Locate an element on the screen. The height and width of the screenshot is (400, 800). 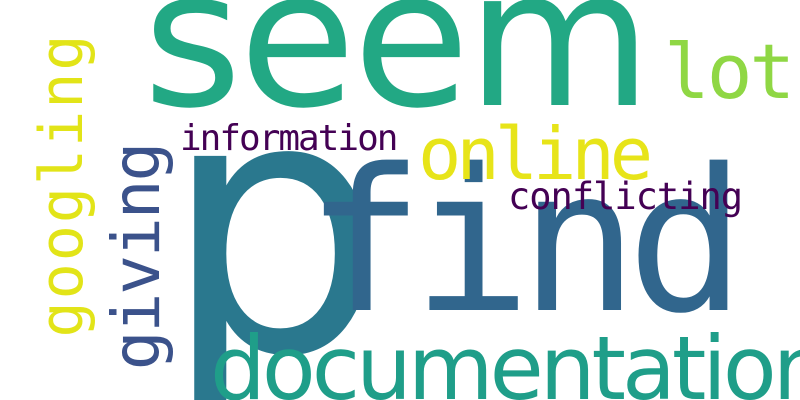
word-conflicting: conflicting is located at coordinates (625, 196).